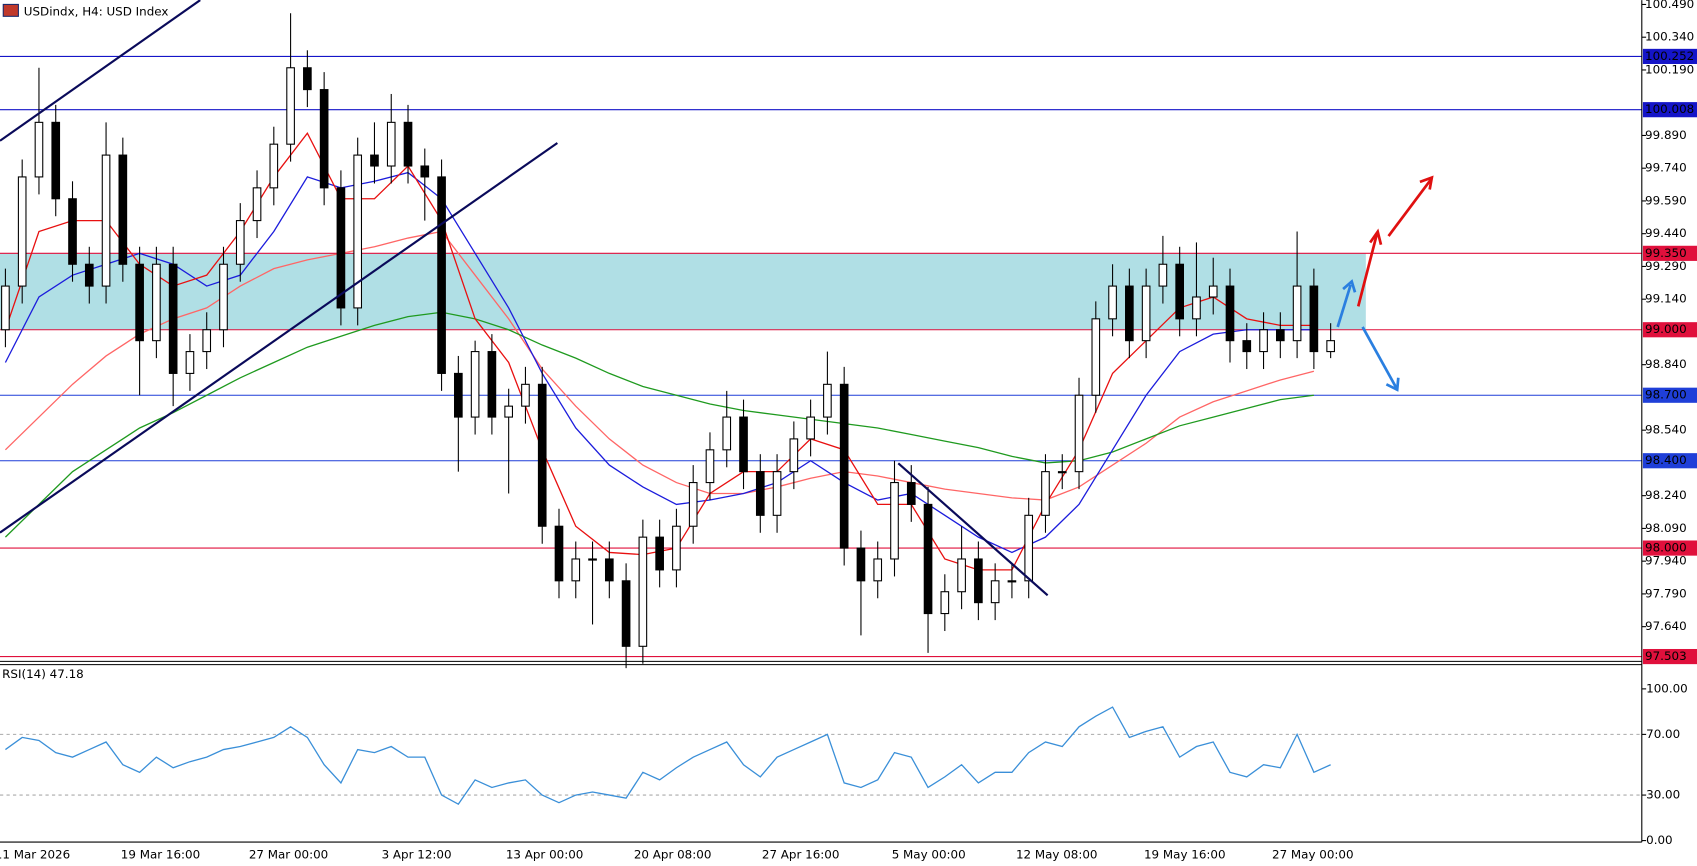 Image resolution: width=1697 pixels, height=866 pixels. Describe the element at coordinates (1666, 168) in the screenshot. I see `y-tick-label: 99.740` at that location.